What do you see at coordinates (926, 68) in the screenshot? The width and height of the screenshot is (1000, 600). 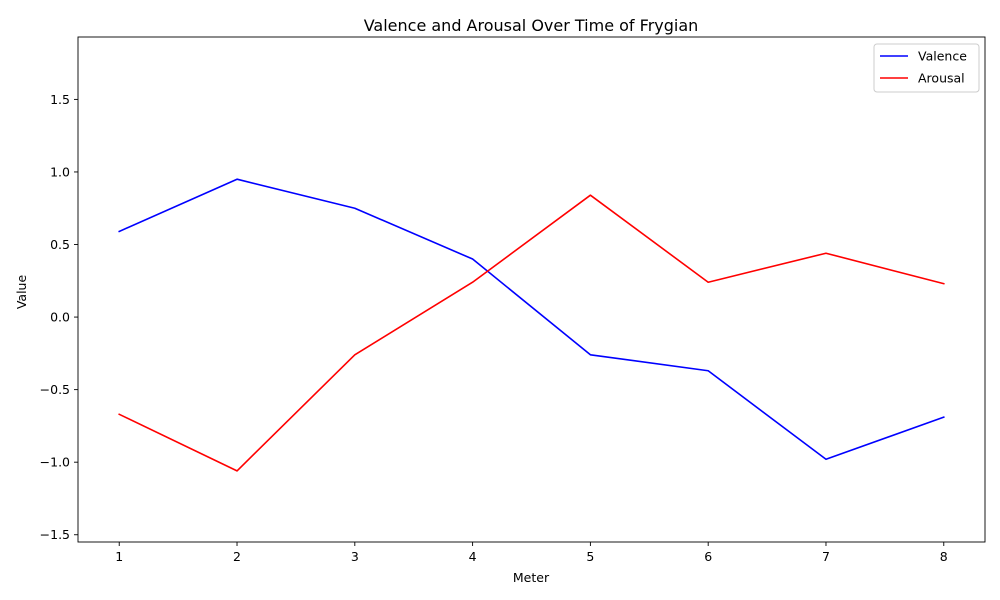 I see `legend: Valence Arousal` at bounding box center [926, 68].